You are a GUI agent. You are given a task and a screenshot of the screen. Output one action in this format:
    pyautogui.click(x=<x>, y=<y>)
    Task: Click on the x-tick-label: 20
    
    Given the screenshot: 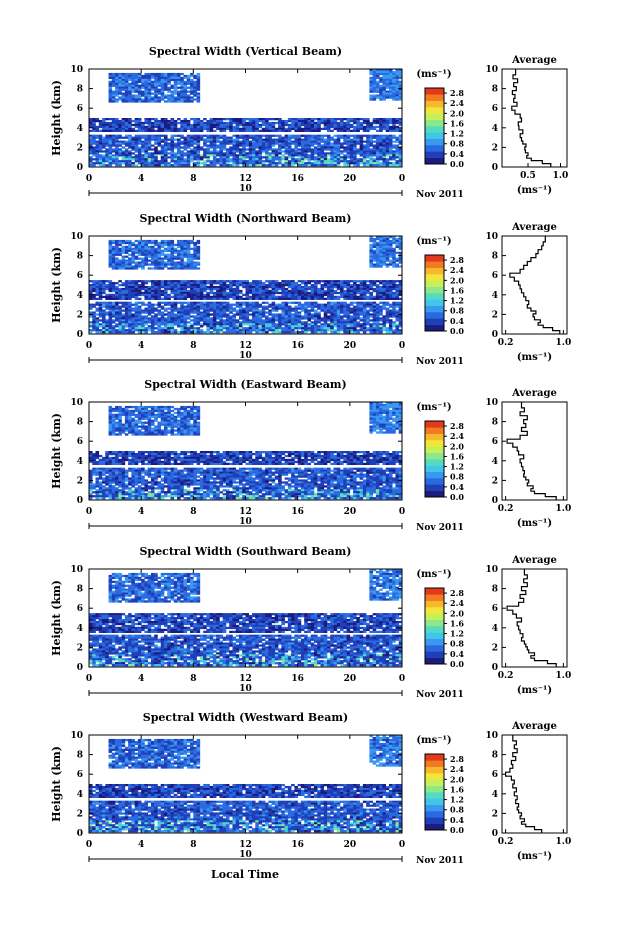 What is the action you would take?
    pyautogui.click(x=350, y=179)
    